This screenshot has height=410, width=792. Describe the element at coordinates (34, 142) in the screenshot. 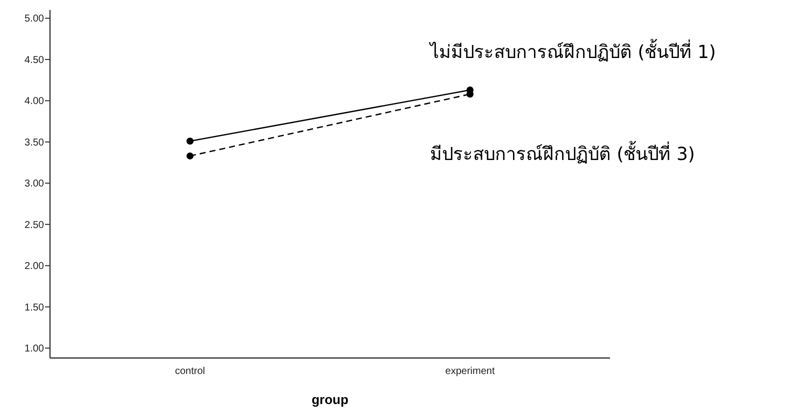

I see `y-tick-label: 3.50` at that location.